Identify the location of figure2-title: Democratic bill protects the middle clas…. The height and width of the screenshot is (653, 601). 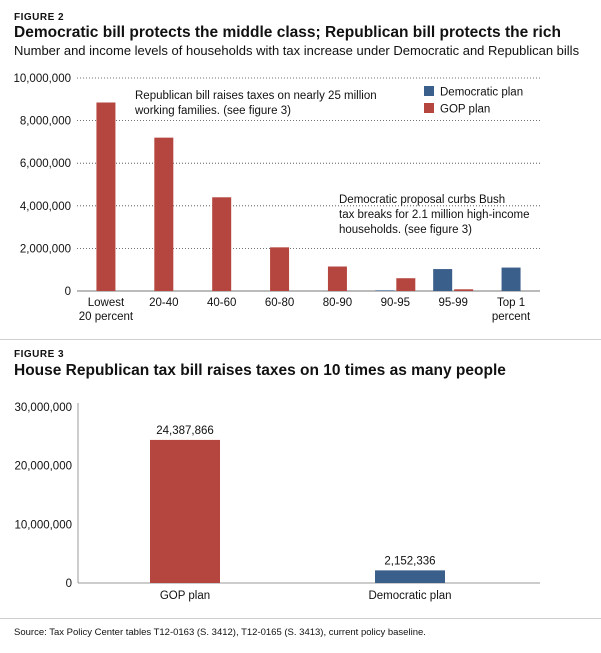
(287, 32).